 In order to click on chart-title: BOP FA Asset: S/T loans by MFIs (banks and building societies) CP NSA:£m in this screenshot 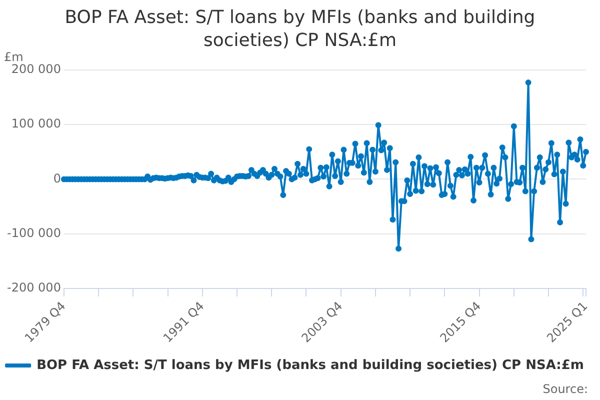, I will do `click(300, 29)`.